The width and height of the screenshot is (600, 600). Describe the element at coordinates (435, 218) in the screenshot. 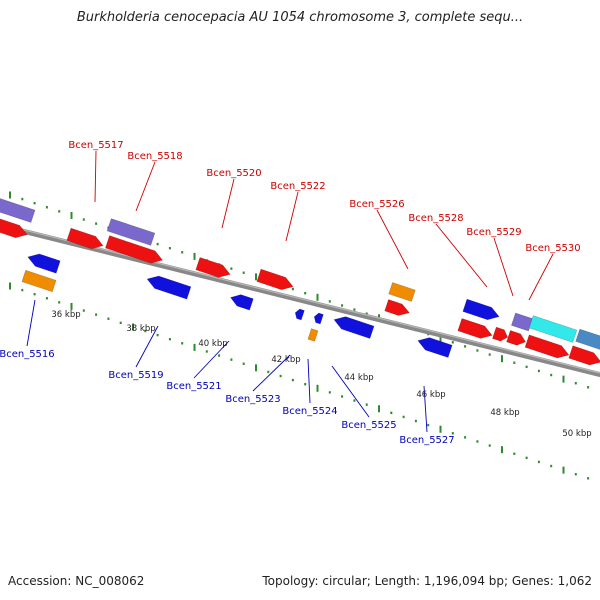

I see `upper-gene-label: Bcen_5528` at that location.